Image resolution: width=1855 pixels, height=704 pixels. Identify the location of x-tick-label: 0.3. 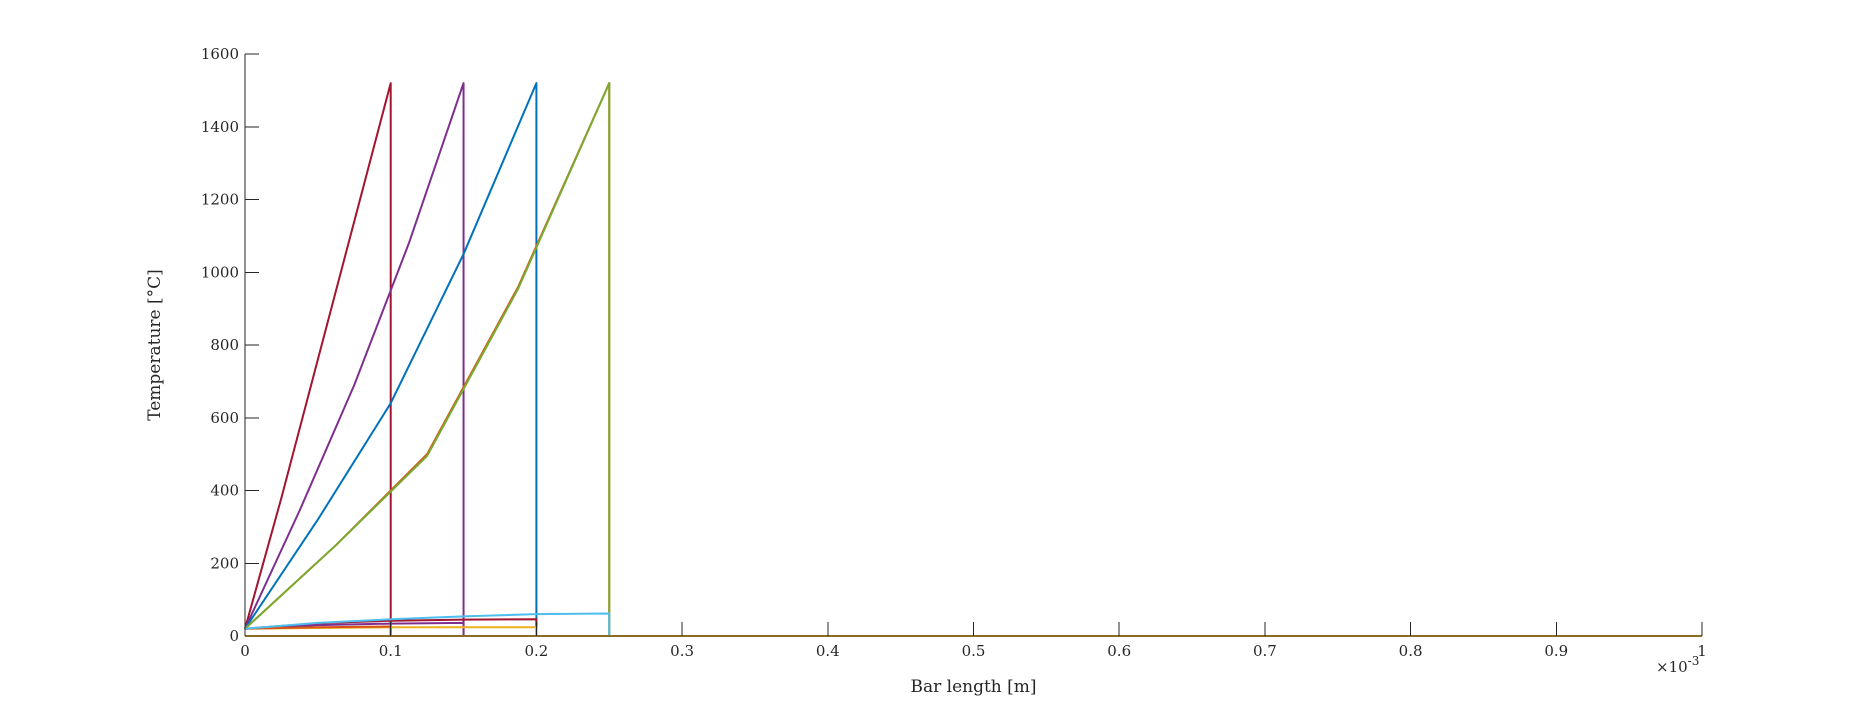
(682, 651).